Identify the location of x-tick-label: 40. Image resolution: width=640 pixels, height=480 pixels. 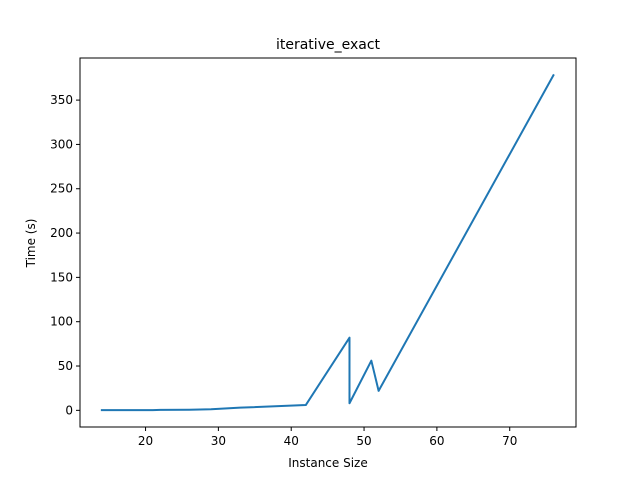
(291, 441).